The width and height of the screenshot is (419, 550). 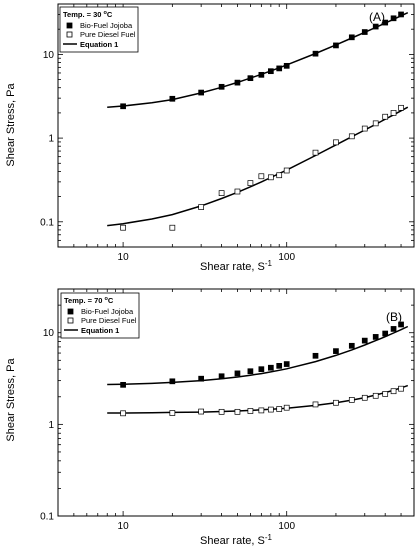 I want to click on legend-title-a-base: Temp. = 30, so click(x=83, y=14).